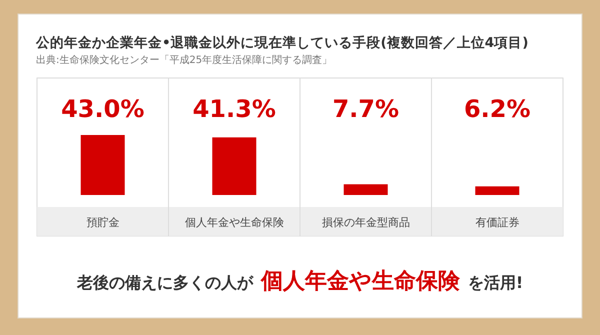 This screenshot has width=600, height=335. Describe the element at coordinates (497, 109) in the screenshot. I see `data-label: 6.2%` at that location.